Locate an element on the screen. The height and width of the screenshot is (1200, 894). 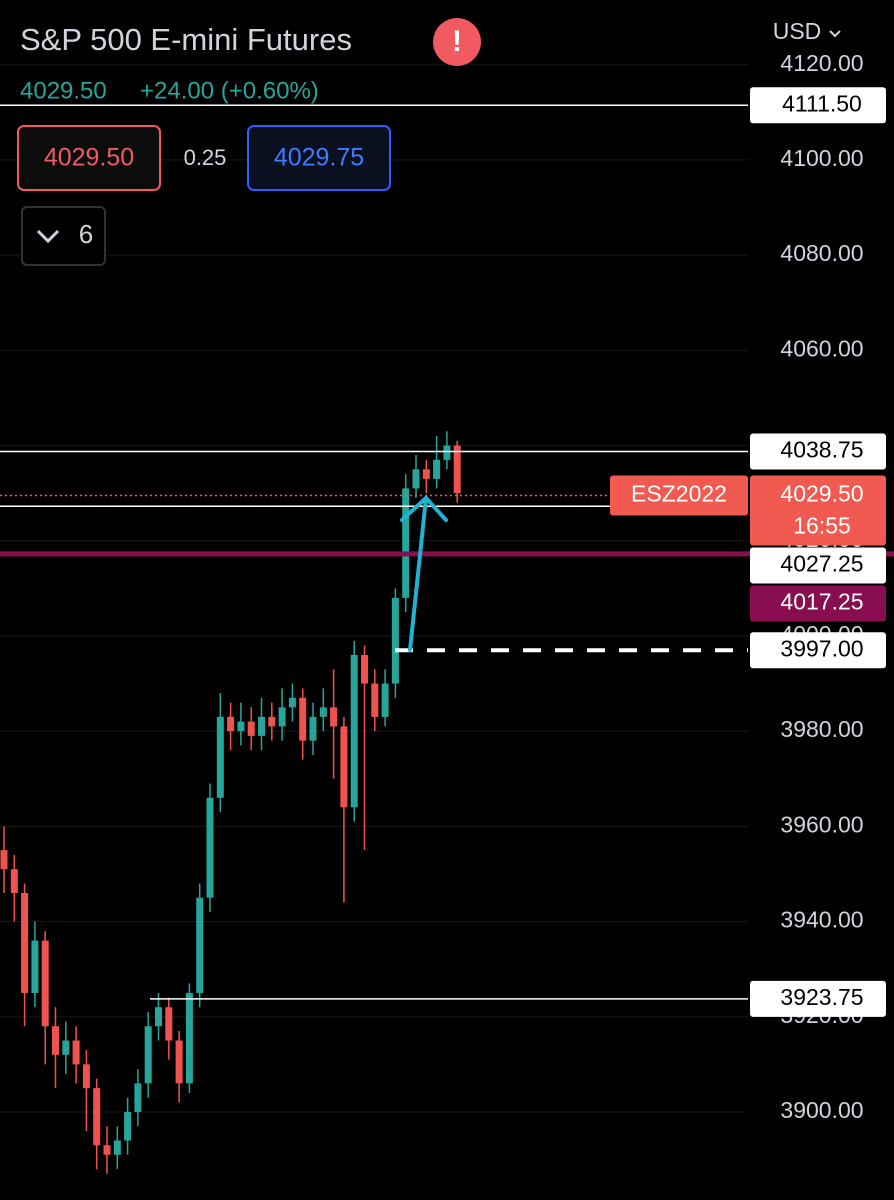
countdown: 16:55 is located at coordinates (822, 526).